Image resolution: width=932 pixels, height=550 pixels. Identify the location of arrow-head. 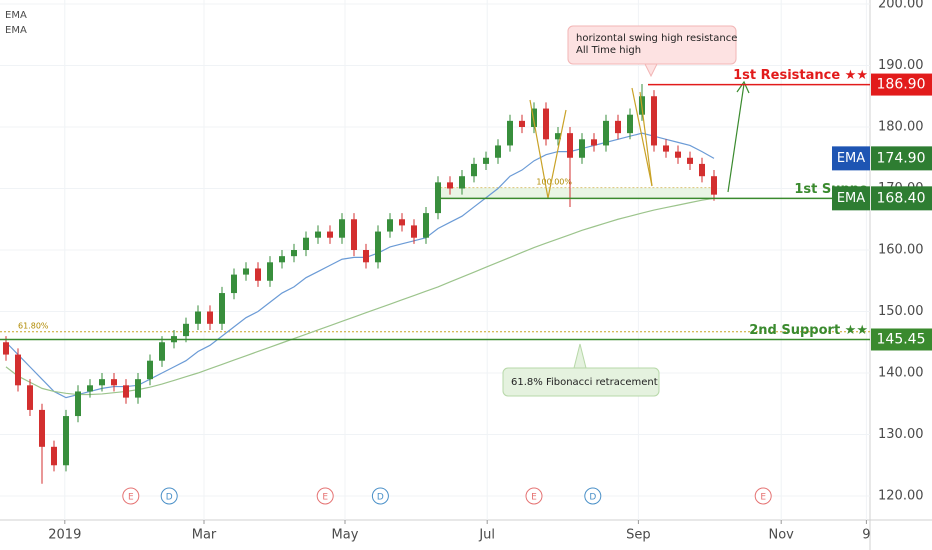
(743, 87).